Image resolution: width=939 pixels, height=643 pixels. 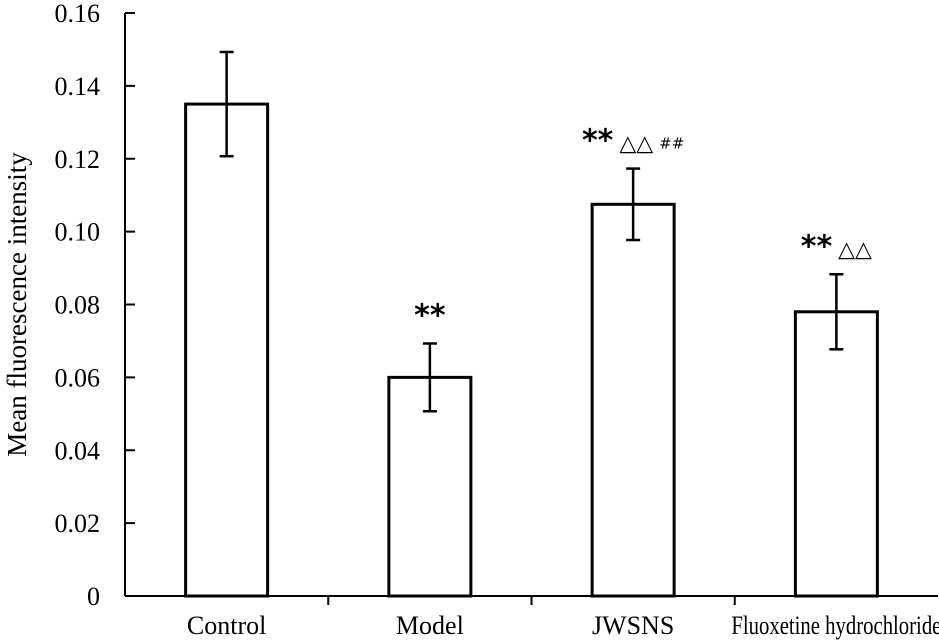 What do you see at coordinates (671, 144) in the screenshot?
I see `hashes-marker: ##` at bounding box center [671, 144].